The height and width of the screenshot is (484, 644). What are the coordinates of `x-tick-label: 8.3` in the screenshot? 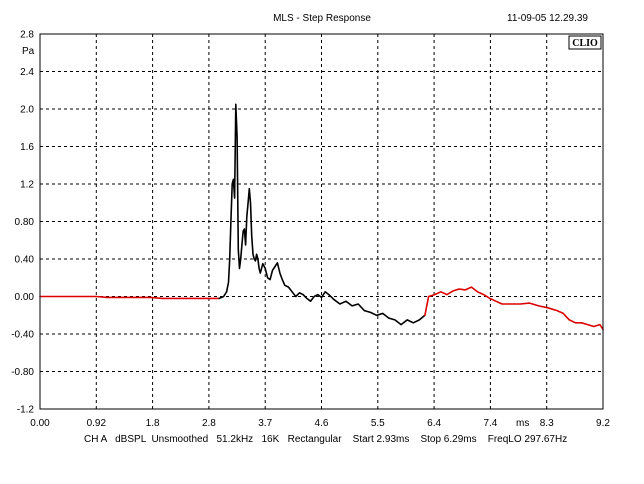 It's located at (547, 423).